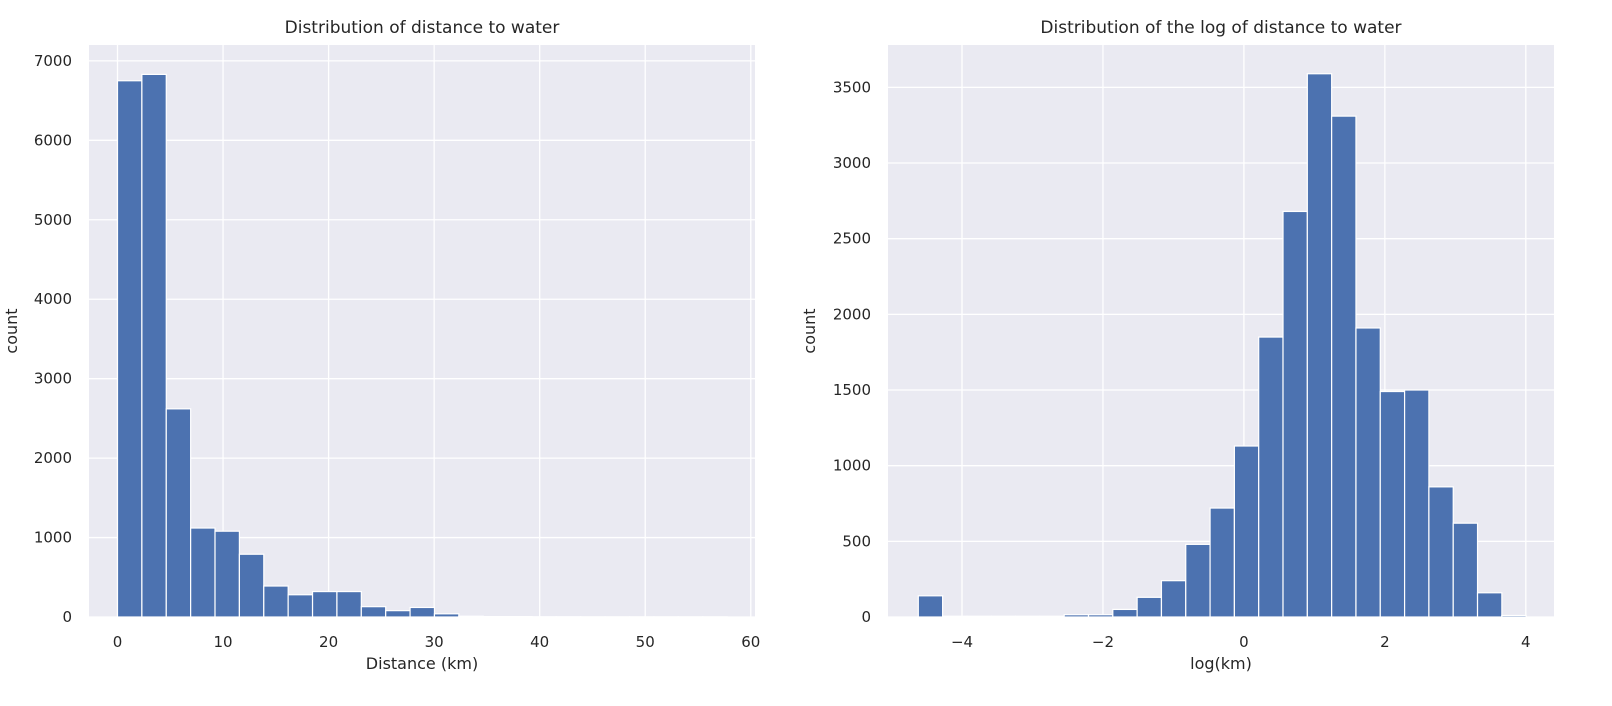  What do you see at coordinates (53, 220) in the screenshot?
I see `distance-y-tick-label: 5000` at bounding box center [53, 220].